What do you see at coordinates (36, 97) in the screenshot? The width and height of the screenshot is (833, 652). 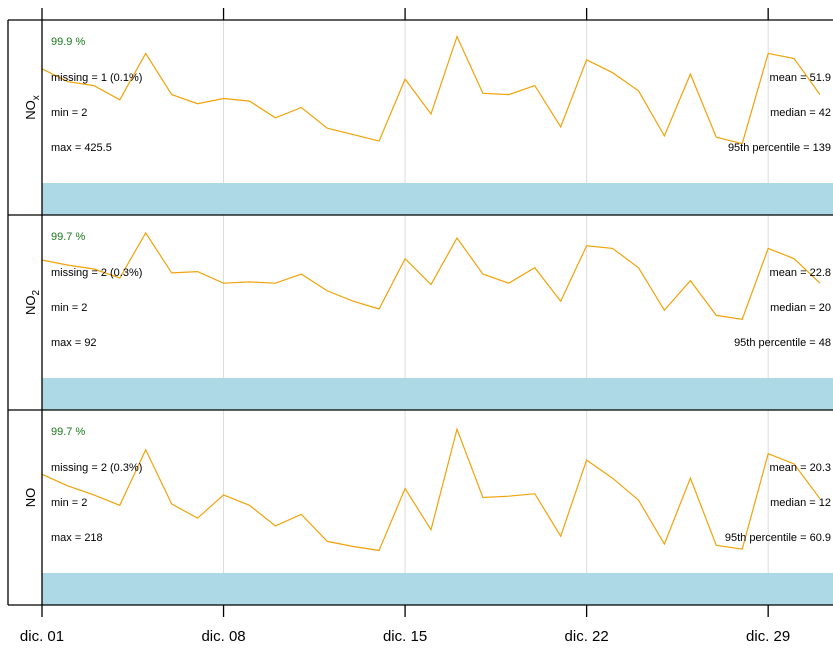 I see `panel-label-subscript: x` at bounding box center [36, 97].